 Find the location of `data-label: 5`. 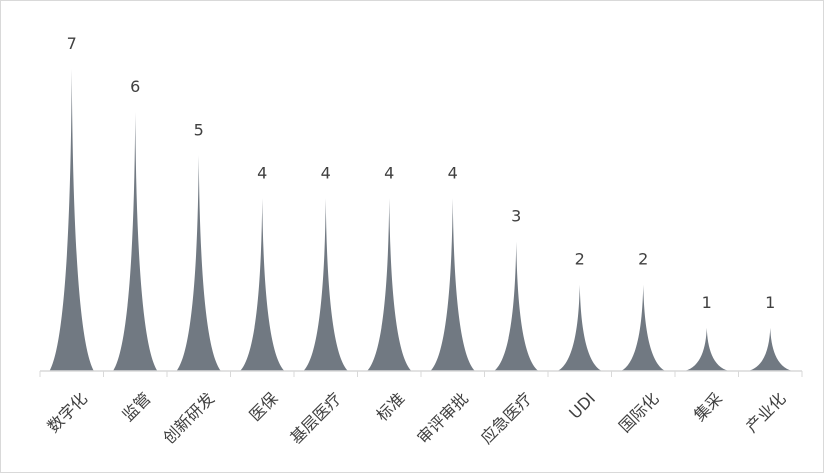

data-label: 5 is located at coordinates (199, 129).